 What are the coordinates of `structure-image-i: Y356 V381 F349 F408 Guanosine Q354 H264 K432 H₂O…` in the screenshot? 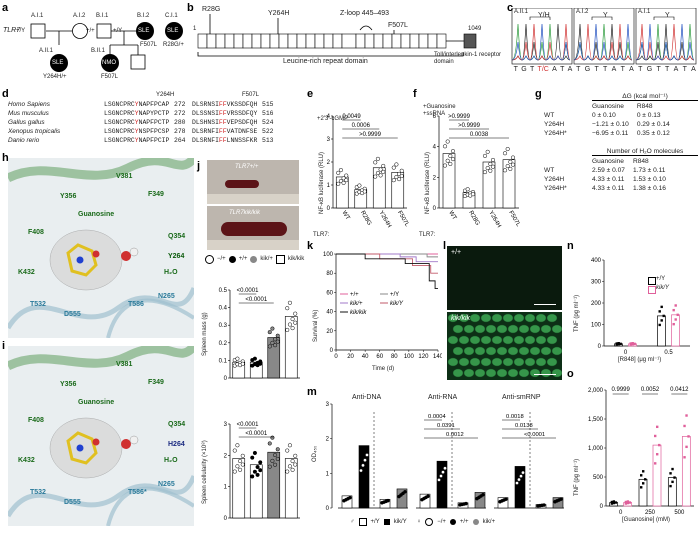 It's located at (101, 436).